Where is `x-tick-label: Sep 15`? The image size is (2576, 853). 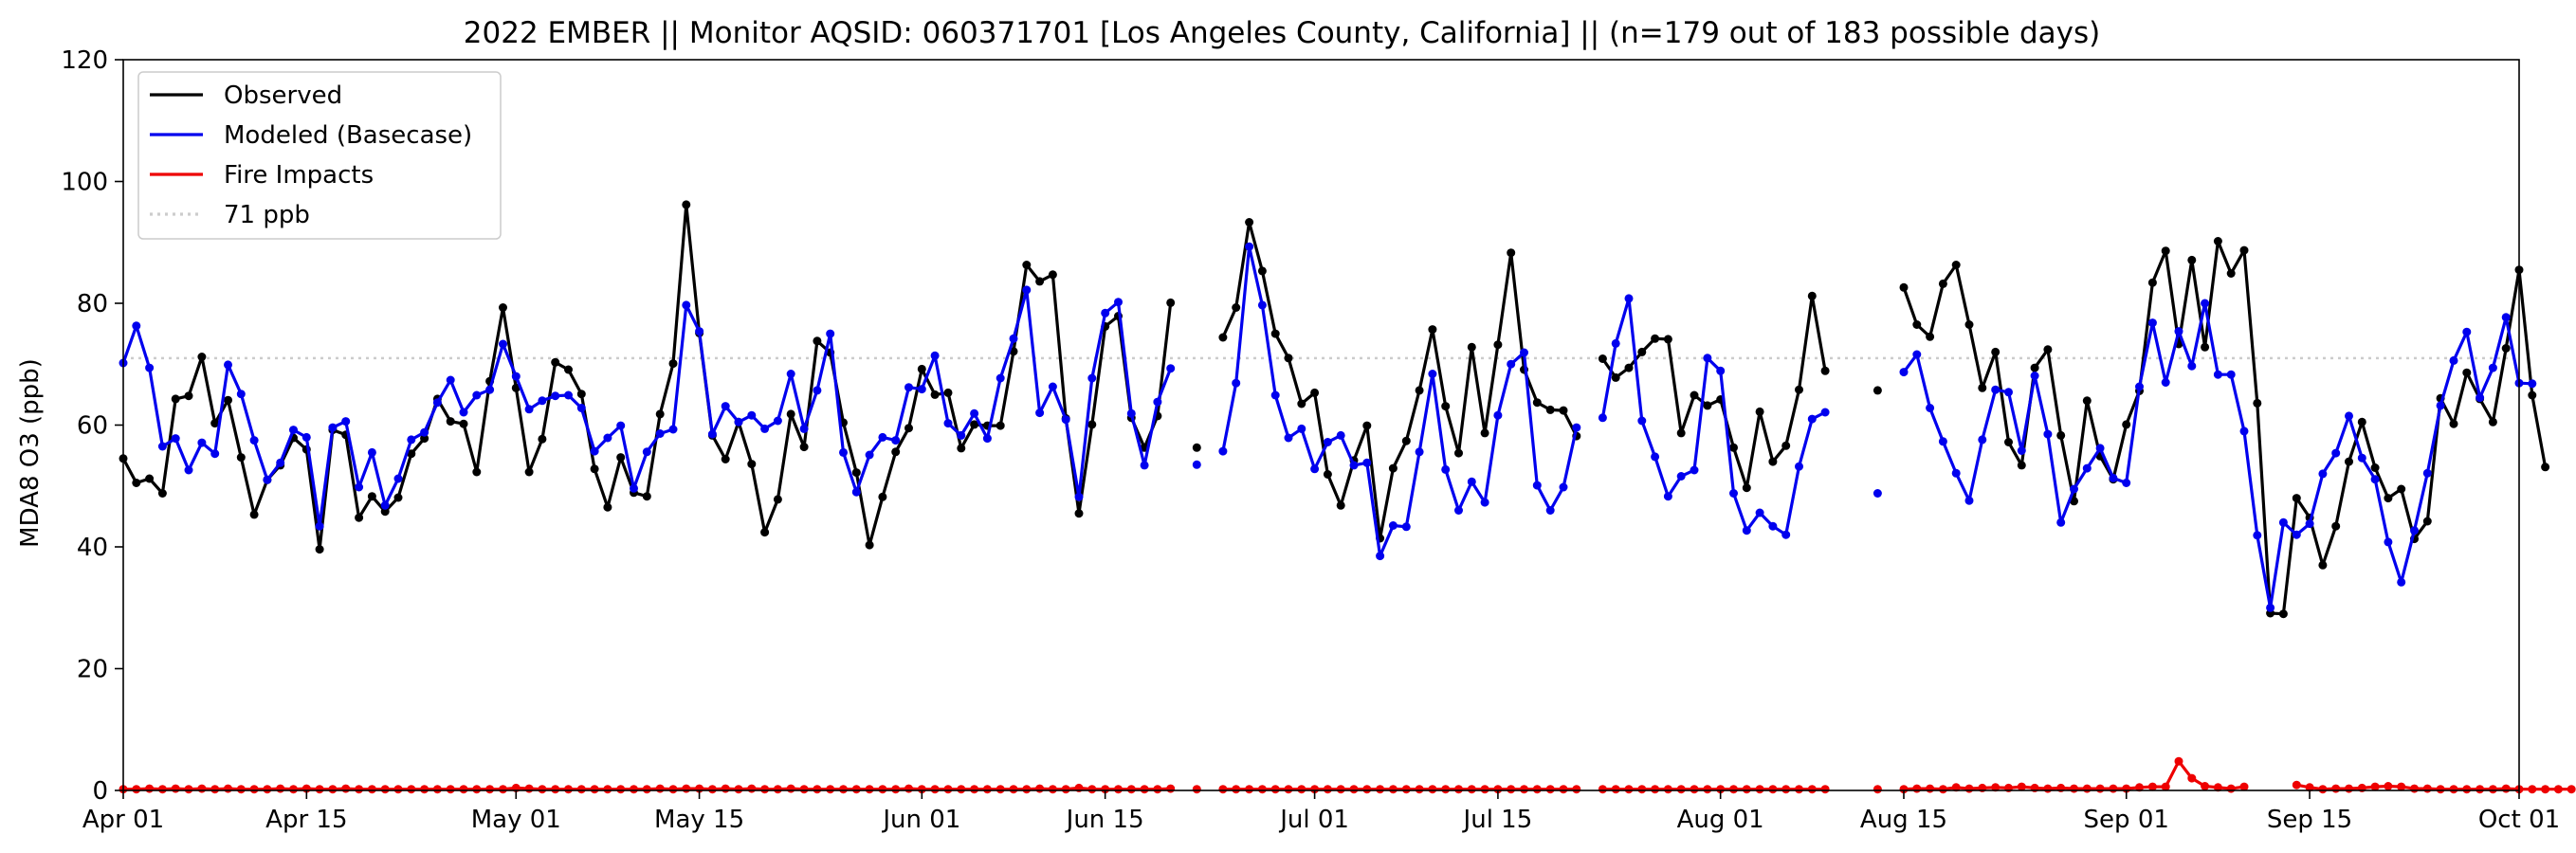
x-tick-label: Sep 15 is located at coordinates (2309, 820).